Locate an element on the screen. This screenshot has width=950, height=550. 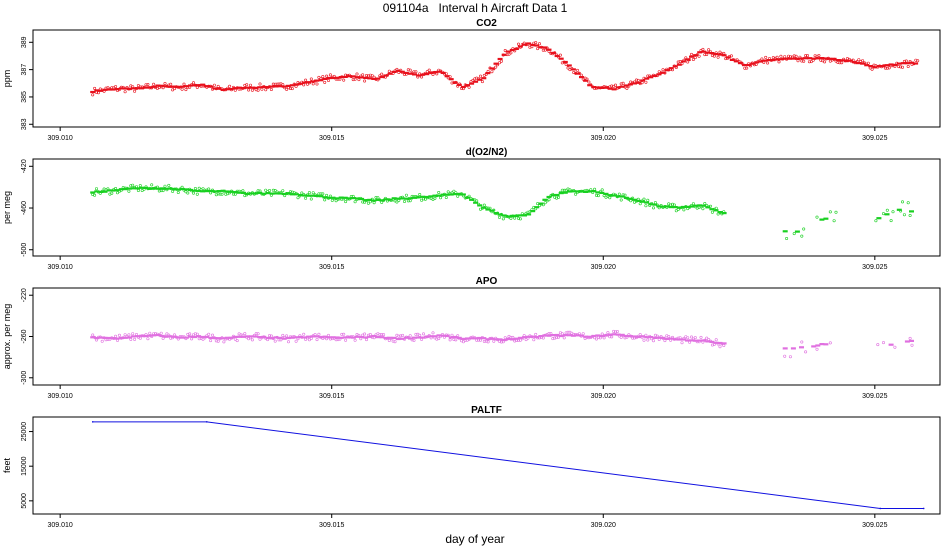
co2-x-tick-label: 309.015 is located at coordinates (331, 138).